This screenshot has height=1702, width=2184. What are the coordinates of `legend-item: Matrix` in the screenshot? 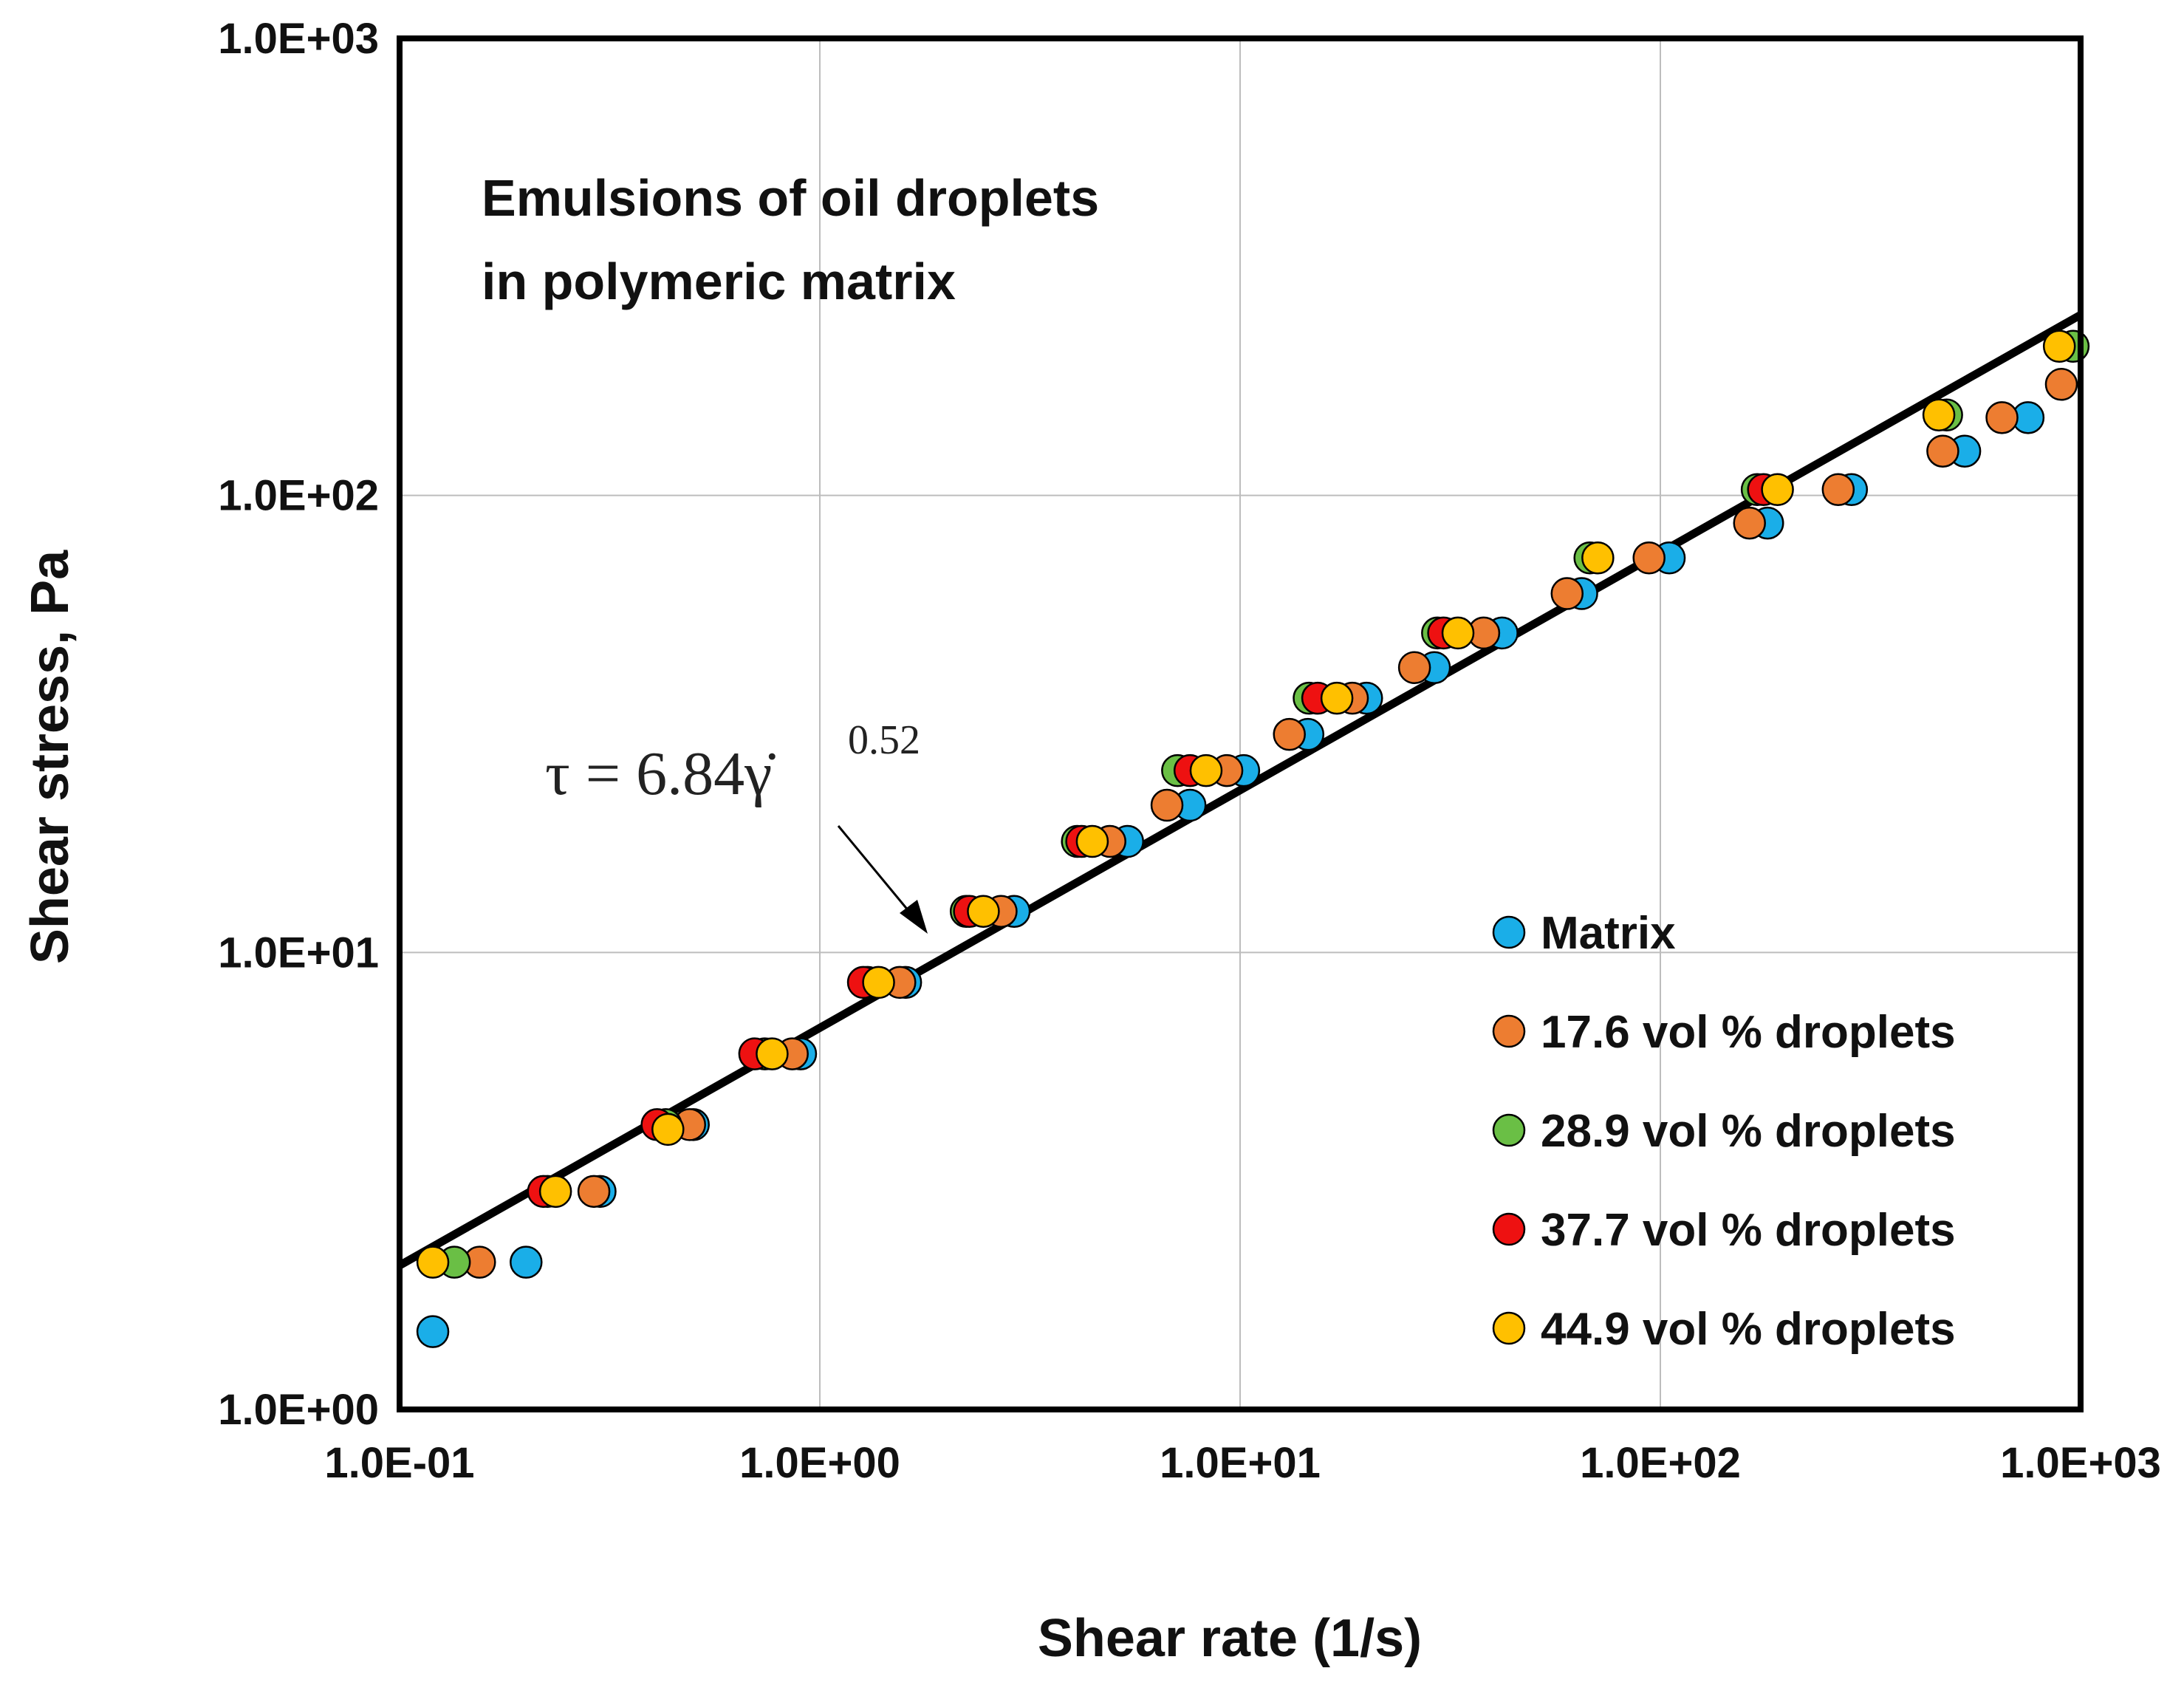 It's located at (1584, 933).